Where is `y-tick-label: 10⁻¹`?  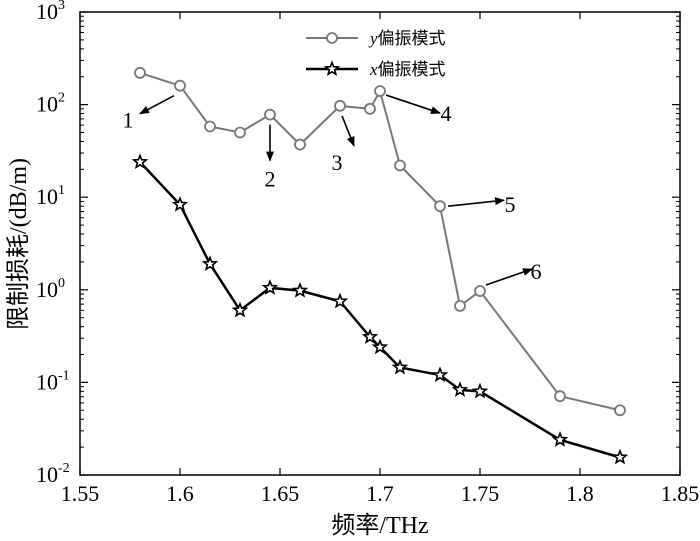
y-tick-label: 10⁻¹ is located at coordinates (53, 381).